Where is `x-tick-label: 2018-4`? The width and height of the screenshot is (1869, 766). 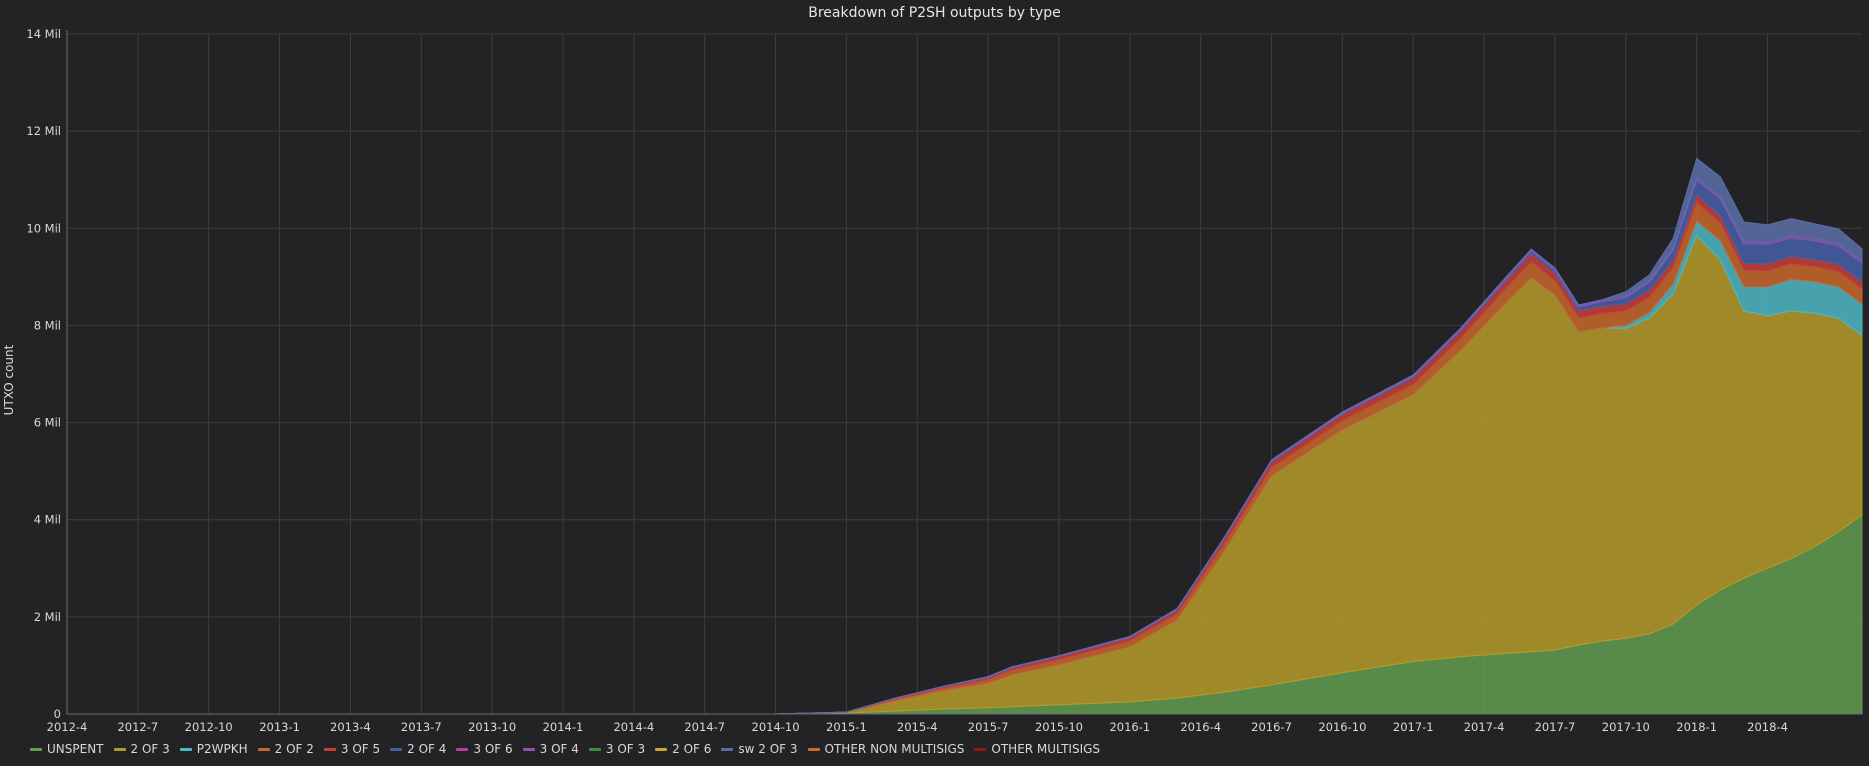
x-tick-label: 2018-4 is located at coordinates (1767, 727).